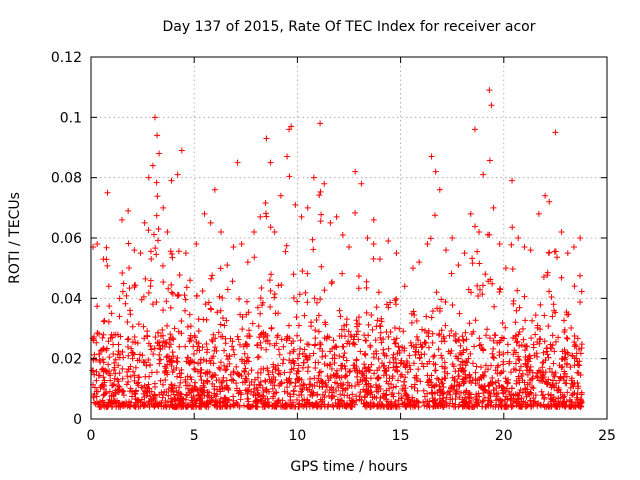  Describe the element at coordinates (297, 436) in the screenshot. I see `x-tick-label: 10` at that location.